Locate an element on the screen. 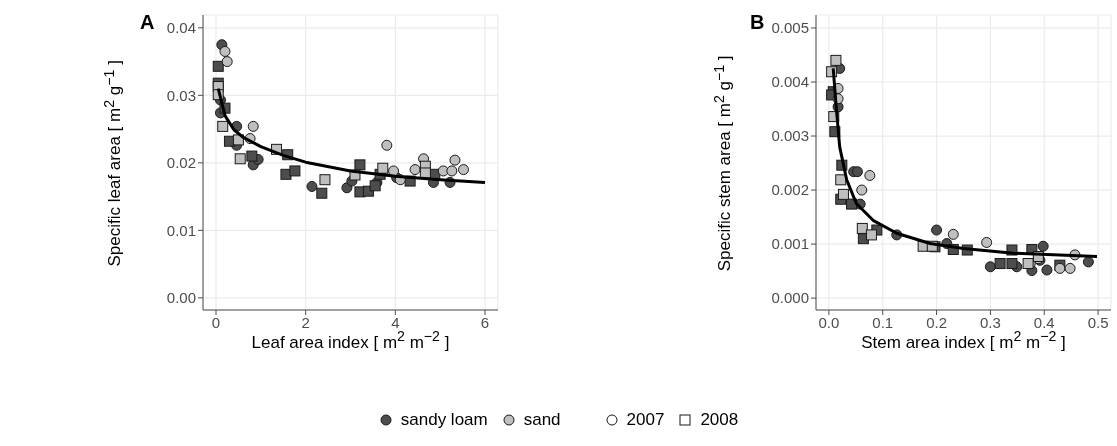  legend-label: 2008 is located at coordinates (719, 420).